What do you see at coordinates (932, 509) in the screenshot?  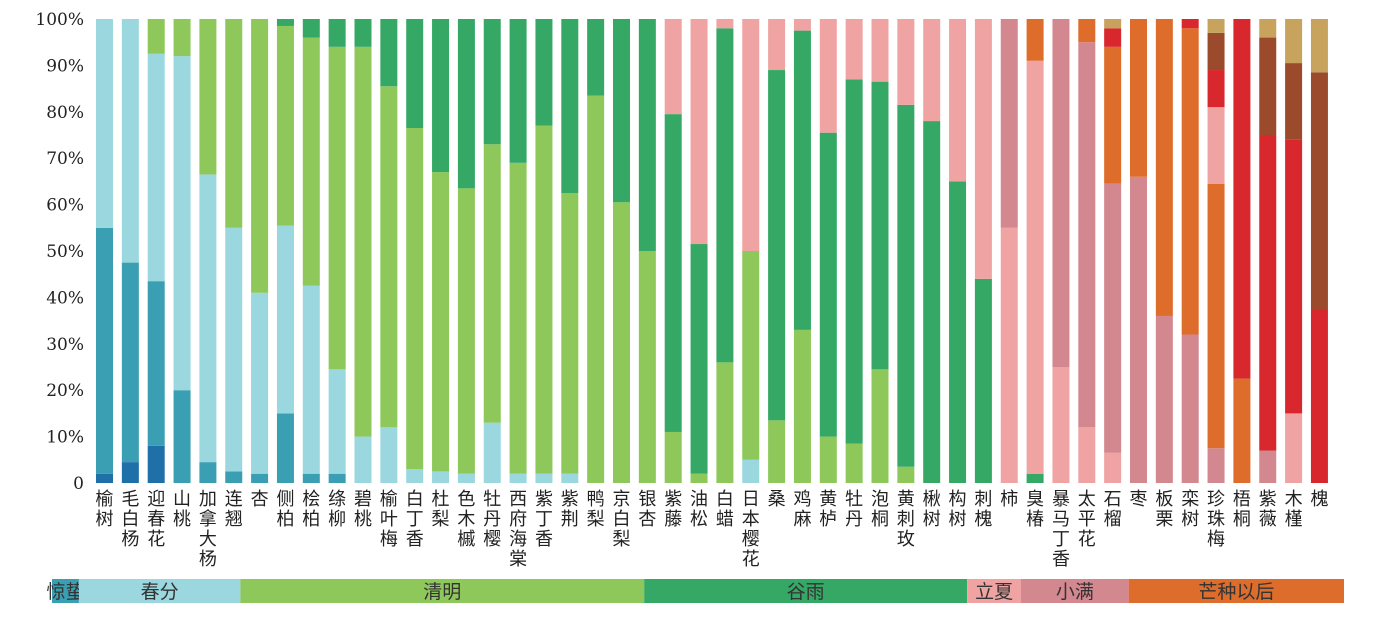 I see `x-tick-label: 楸树` at bounding box center [932, 509].